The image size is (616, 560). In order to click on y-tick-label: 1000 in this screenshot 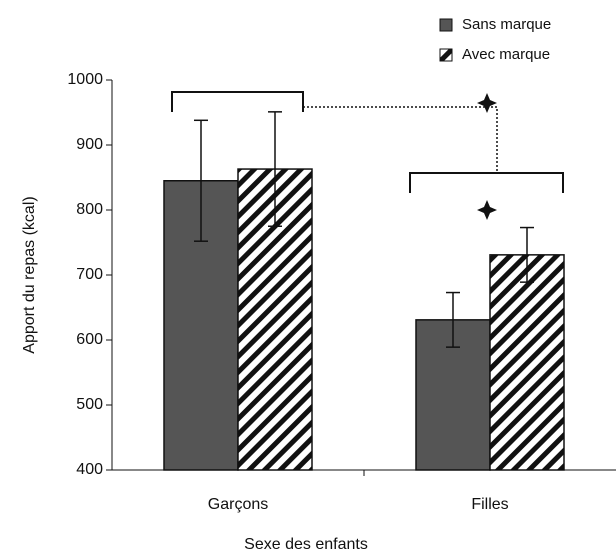, I will do `click(85, 79)`.